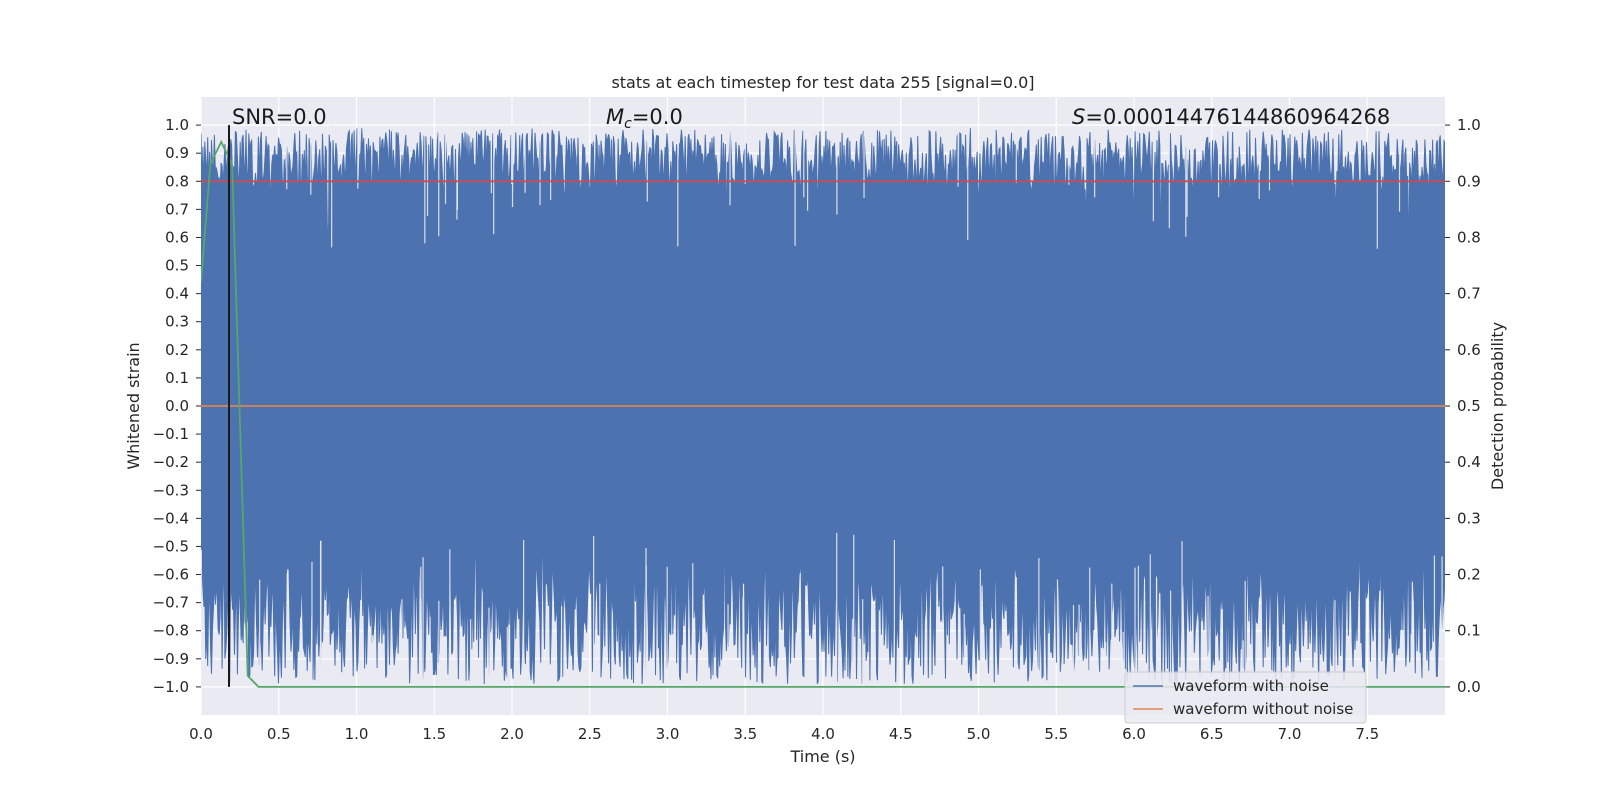 The height and width of the screenshot is (800, 1600). What do you see at coordinates (590, 734) in the screenshot?
I see `x-tick-label: 2.5` at bounding box center [590, 734].